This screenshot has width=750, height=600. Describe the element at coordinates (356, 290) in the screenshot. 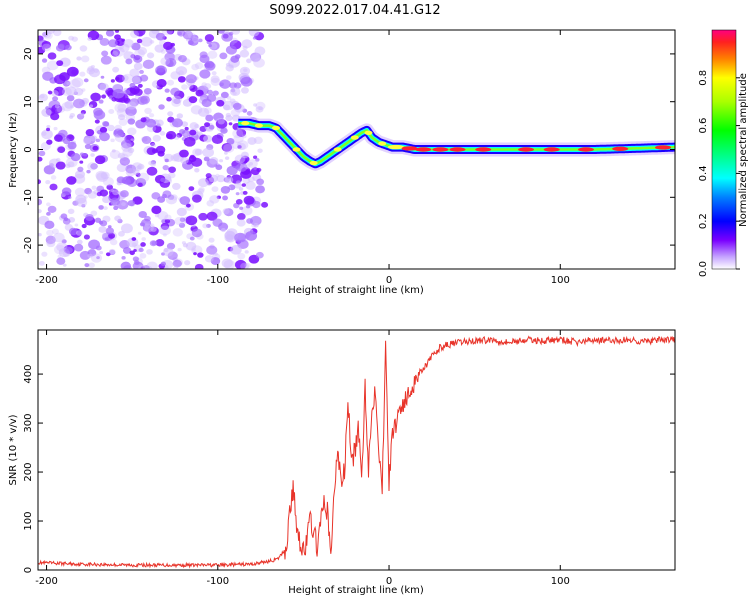

I see `spectrogram-xlabel: Height of straight line (km)` at that location.